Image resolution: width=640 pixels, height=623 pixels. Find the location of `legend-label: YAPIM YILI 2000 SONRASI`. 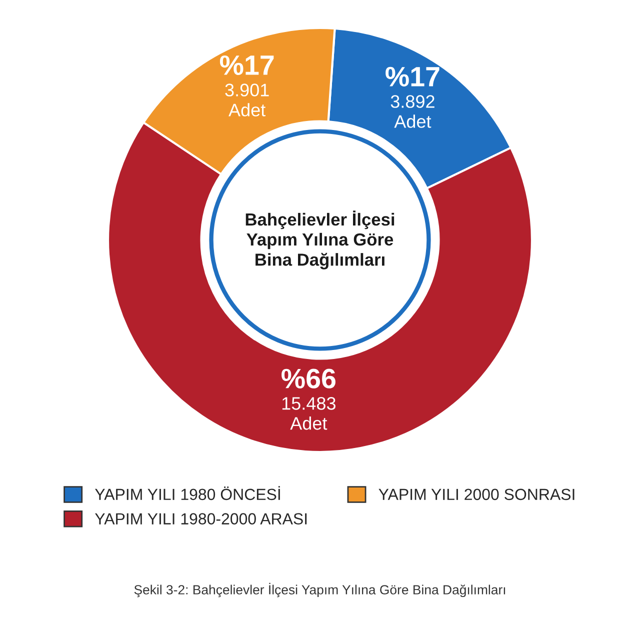

legend-label: YAPIM YILI 2000 SONRASI is located at coordinates (476, 494).